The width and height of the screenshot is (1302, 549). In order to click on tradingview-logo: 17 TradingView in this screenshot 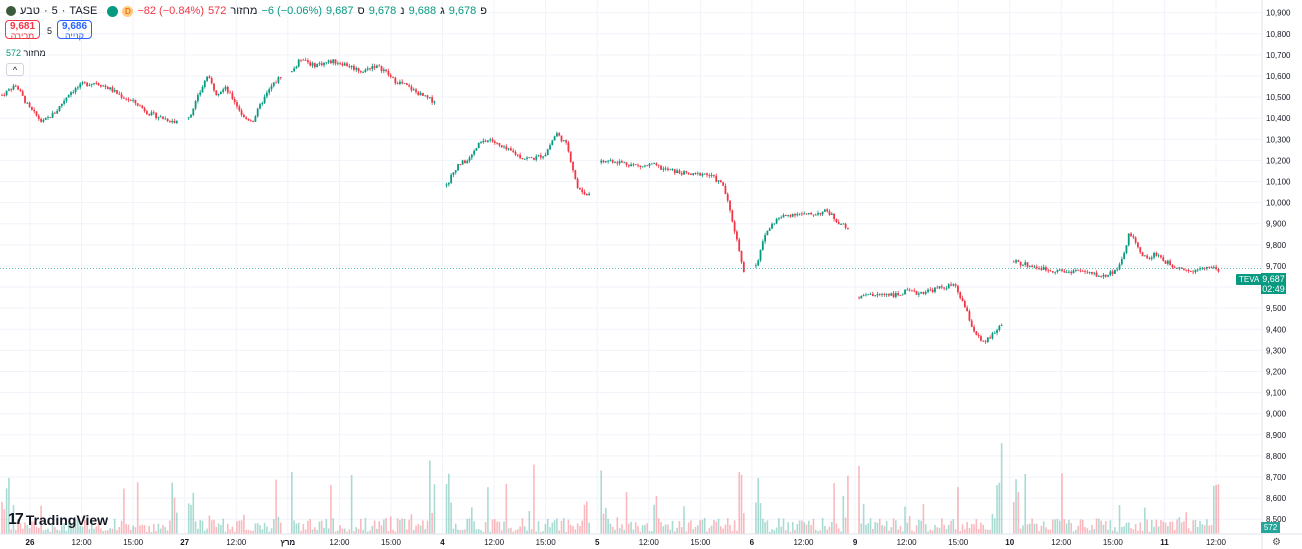, I will do `click(58, 520)`.